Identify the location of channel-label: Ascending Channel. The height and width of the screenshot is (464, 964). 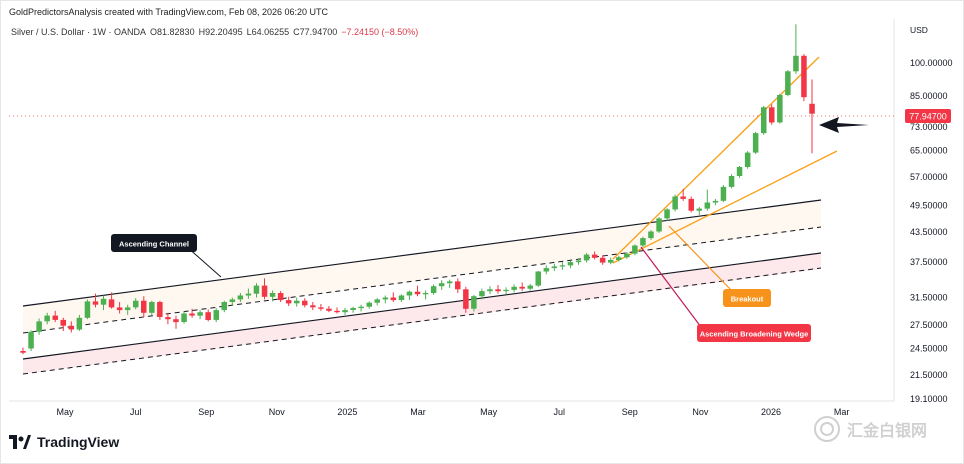
(154, 243).